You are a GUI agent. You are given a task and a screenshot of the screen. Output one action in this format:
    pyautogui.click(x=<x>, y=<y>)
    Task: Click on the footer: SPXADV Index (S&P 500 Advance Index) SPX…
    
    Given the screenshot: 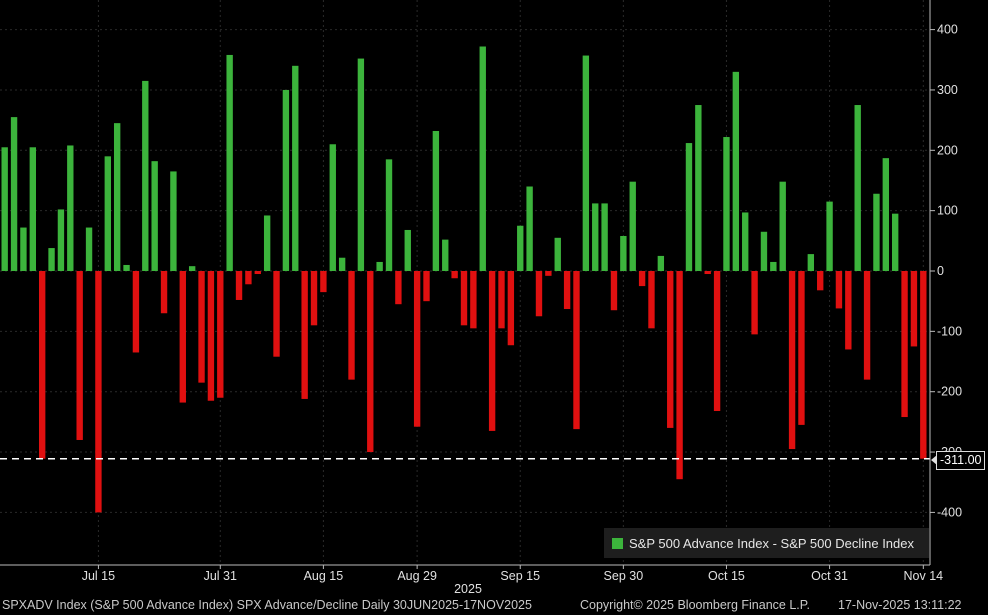 What is the action you would take?
    pyautogui.click(x=494, y=604)
    